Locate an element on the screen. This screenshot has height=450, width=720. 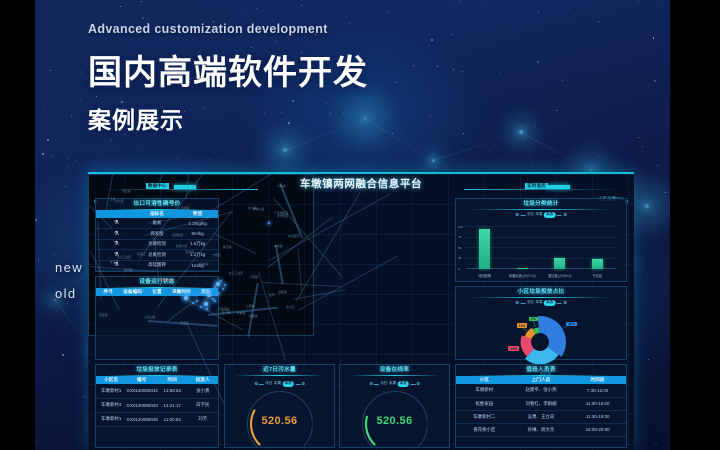
switch-end-dot is located at coordinates (517, 303).